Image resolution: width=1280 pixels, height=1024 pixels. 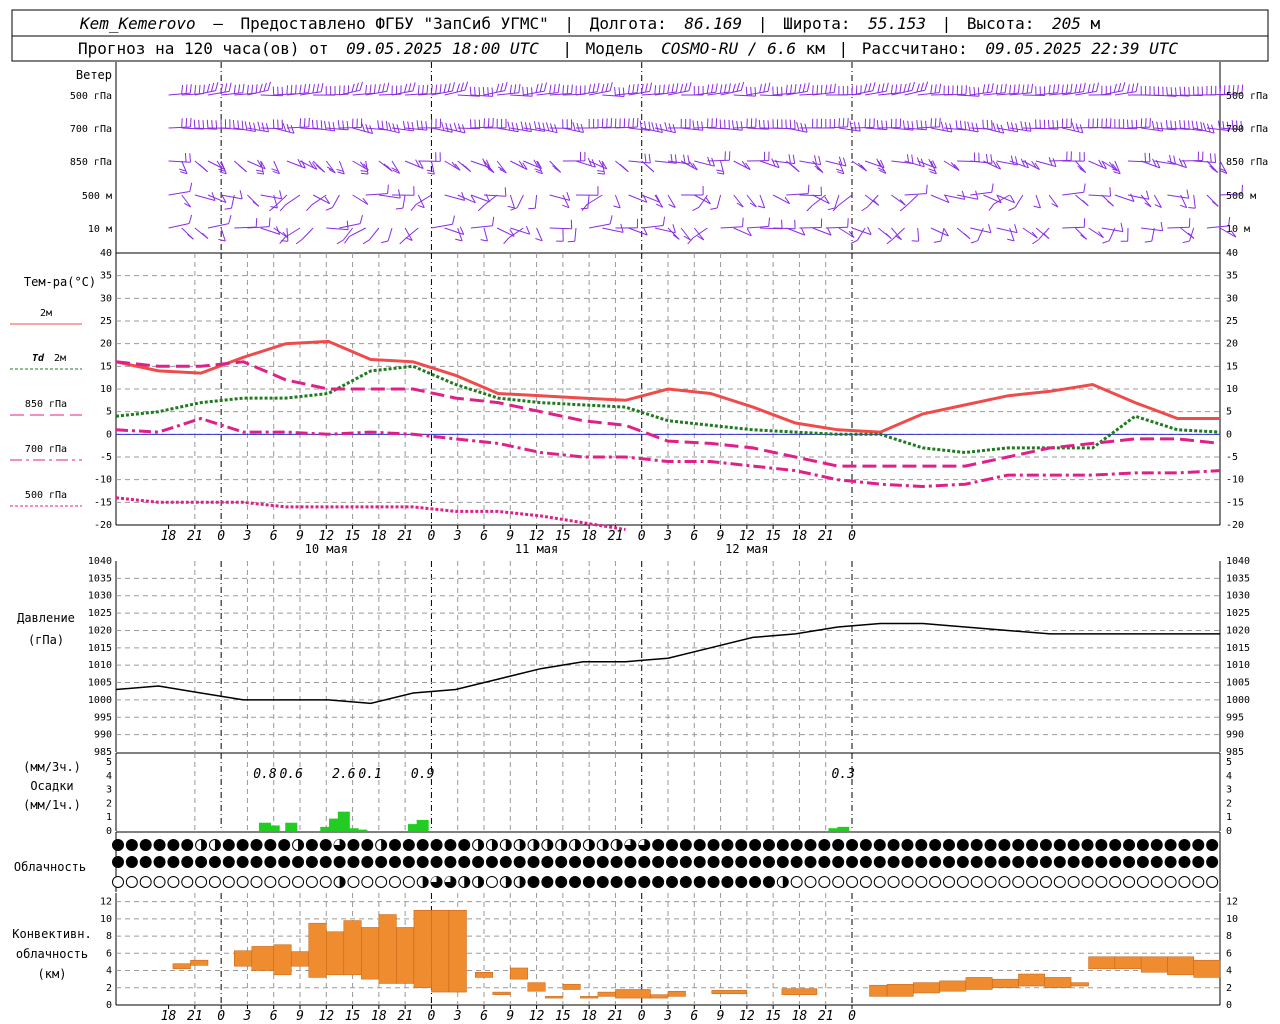 I want to click on pressure-tick: 995, so click(x=1235, y=717).